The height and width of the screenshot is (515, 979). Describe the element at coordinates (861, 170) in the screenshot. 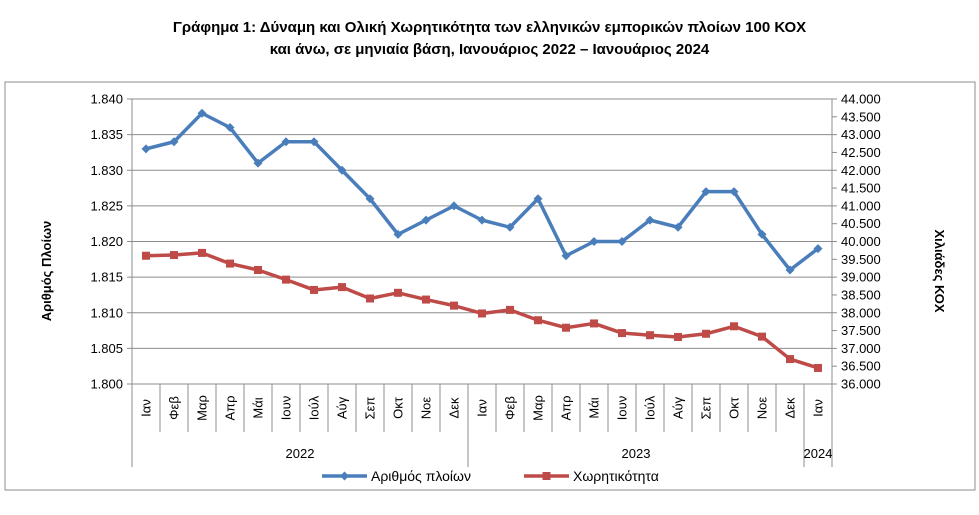

I see `y2-tick-label: 42.000` at that location.